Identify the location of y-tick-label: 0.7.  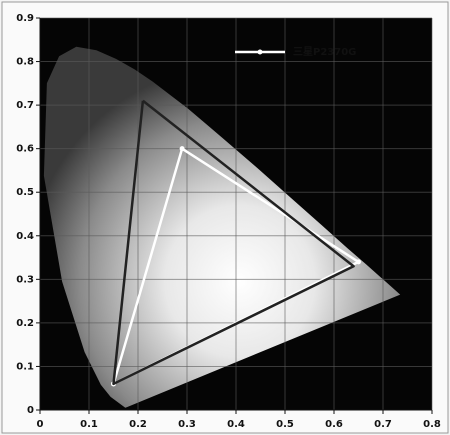
(25, 105).